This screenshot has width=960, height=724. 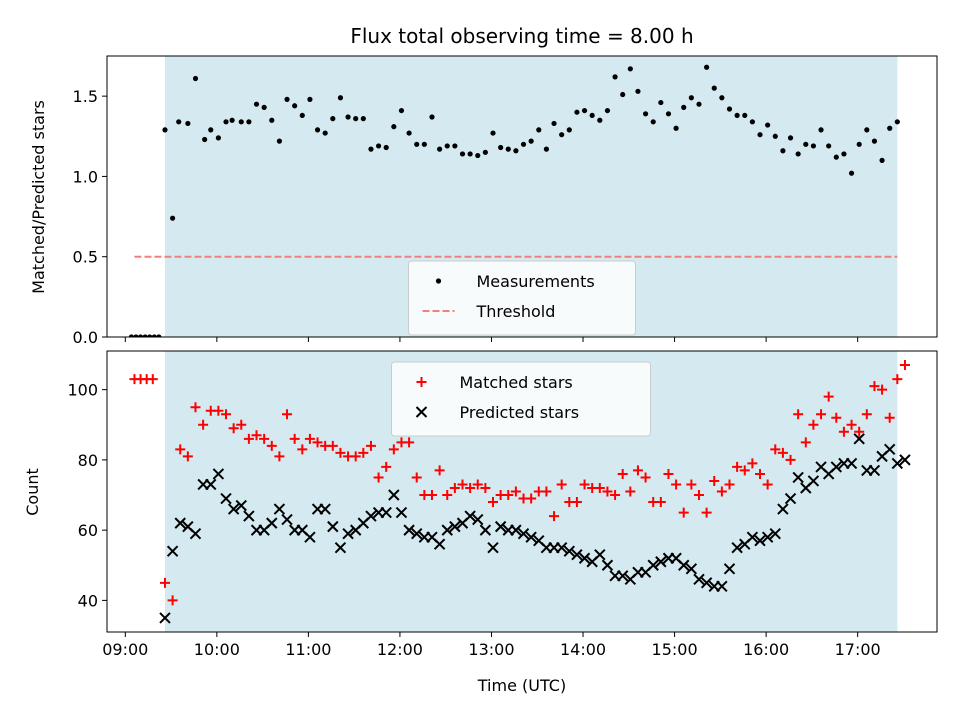 What do you see at coordinates (90, 217) in the screenshot?
I see `top-y-ticks: 0.0 0.5 1.0 1.5` at bounding box center [90, 217].